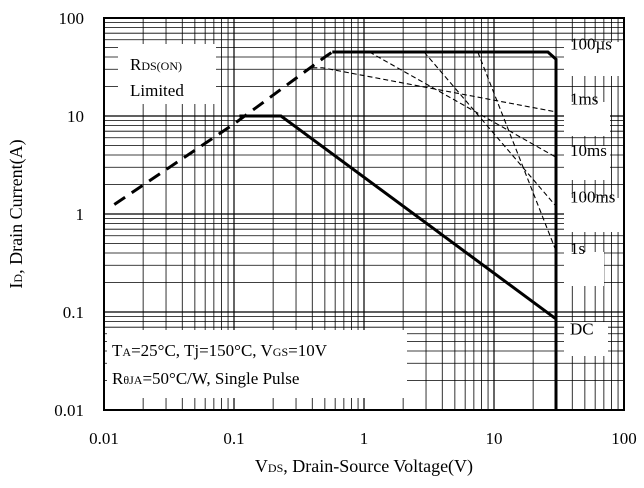 The width and height of the screenshot is (644, 488). What do you see at coordinates (587, 163) in the screenshot?
I see `label-box-10ms` at bounding box center [587, 163].